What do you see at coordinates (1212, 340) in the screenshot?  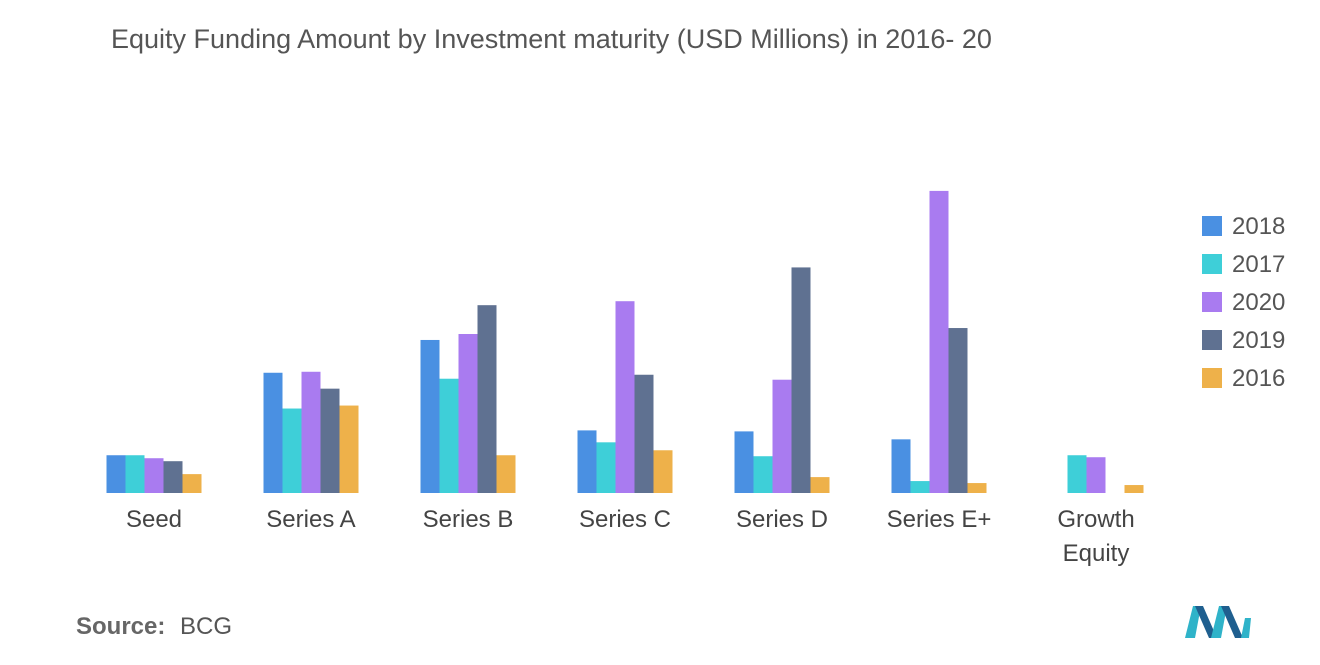 I see `legend-swatch-2019` at bounding box center [1212, 340].